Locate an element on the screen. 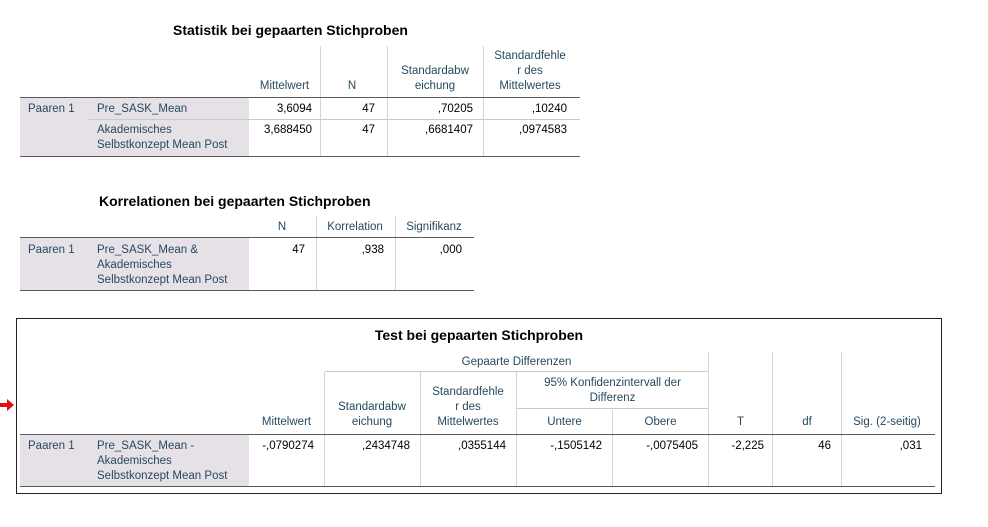 Image resolution: width=988 pixels, height=527 pixels. header-df: df is located at coordinates (807, 422).